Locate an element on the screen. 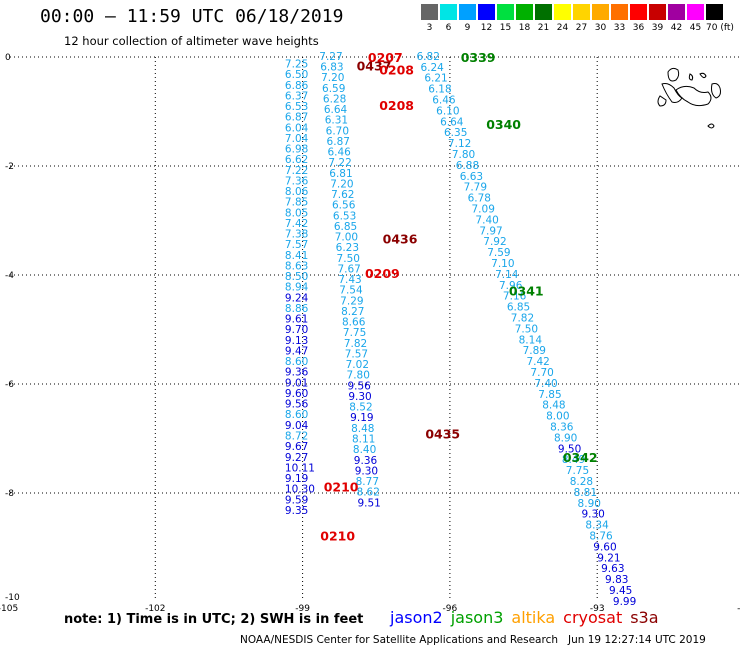 This screenshot has height=650, width=740. scale-label: 15 is located at coordinates (505, 28).